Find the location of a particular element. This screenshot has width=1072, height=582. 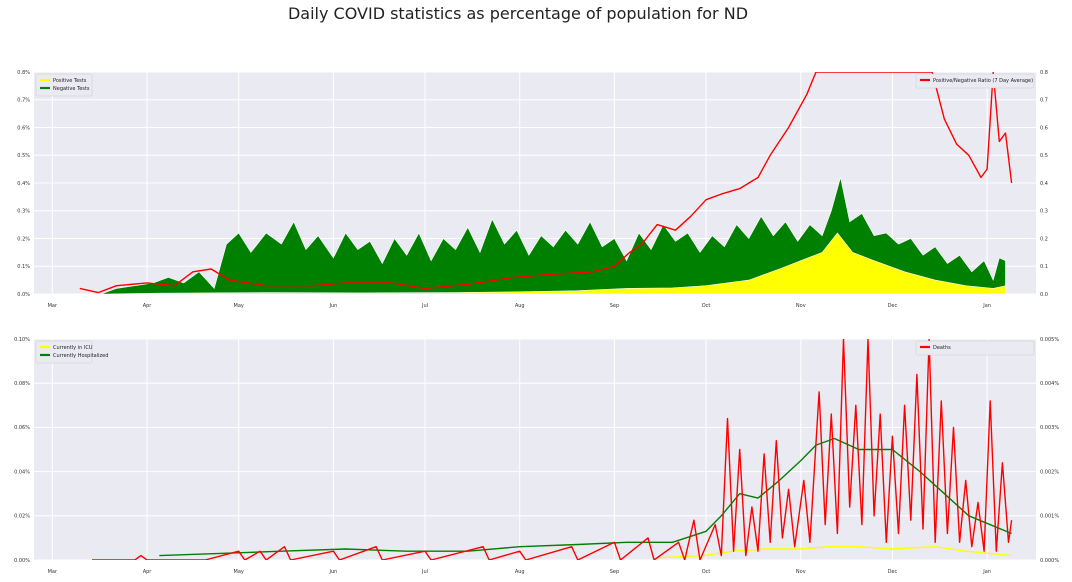

legend-label: Currently Hospitalized is located at coordinates (80, 356).